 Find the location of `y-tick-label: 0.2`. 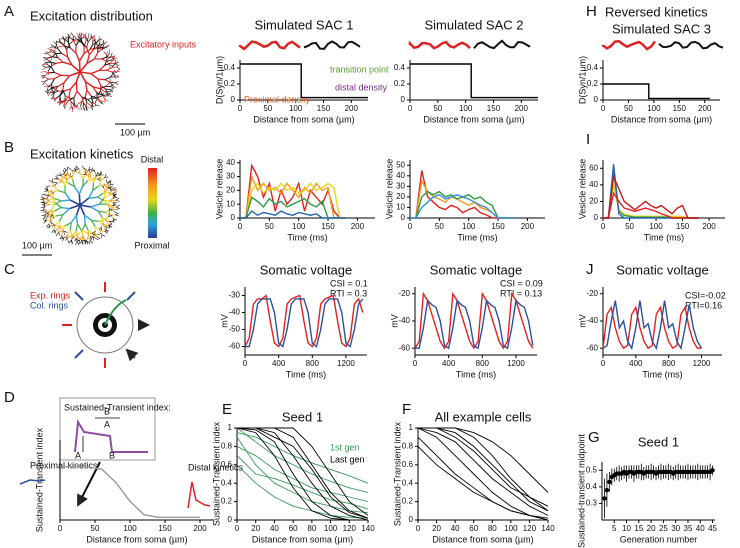

y-tick-label: 0.2 is located at coordinates (227, 501).